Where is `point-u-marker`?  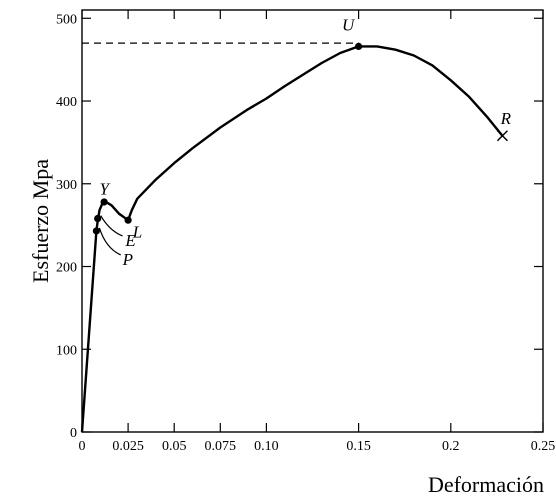 point-u-marker is located at coordinates (359, 46).